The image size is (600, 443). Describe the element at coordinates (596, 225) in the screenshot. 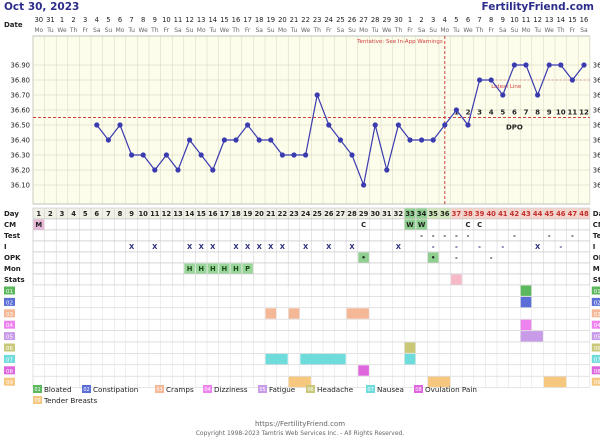

I see `row-label-right-cm: CM` at that location.